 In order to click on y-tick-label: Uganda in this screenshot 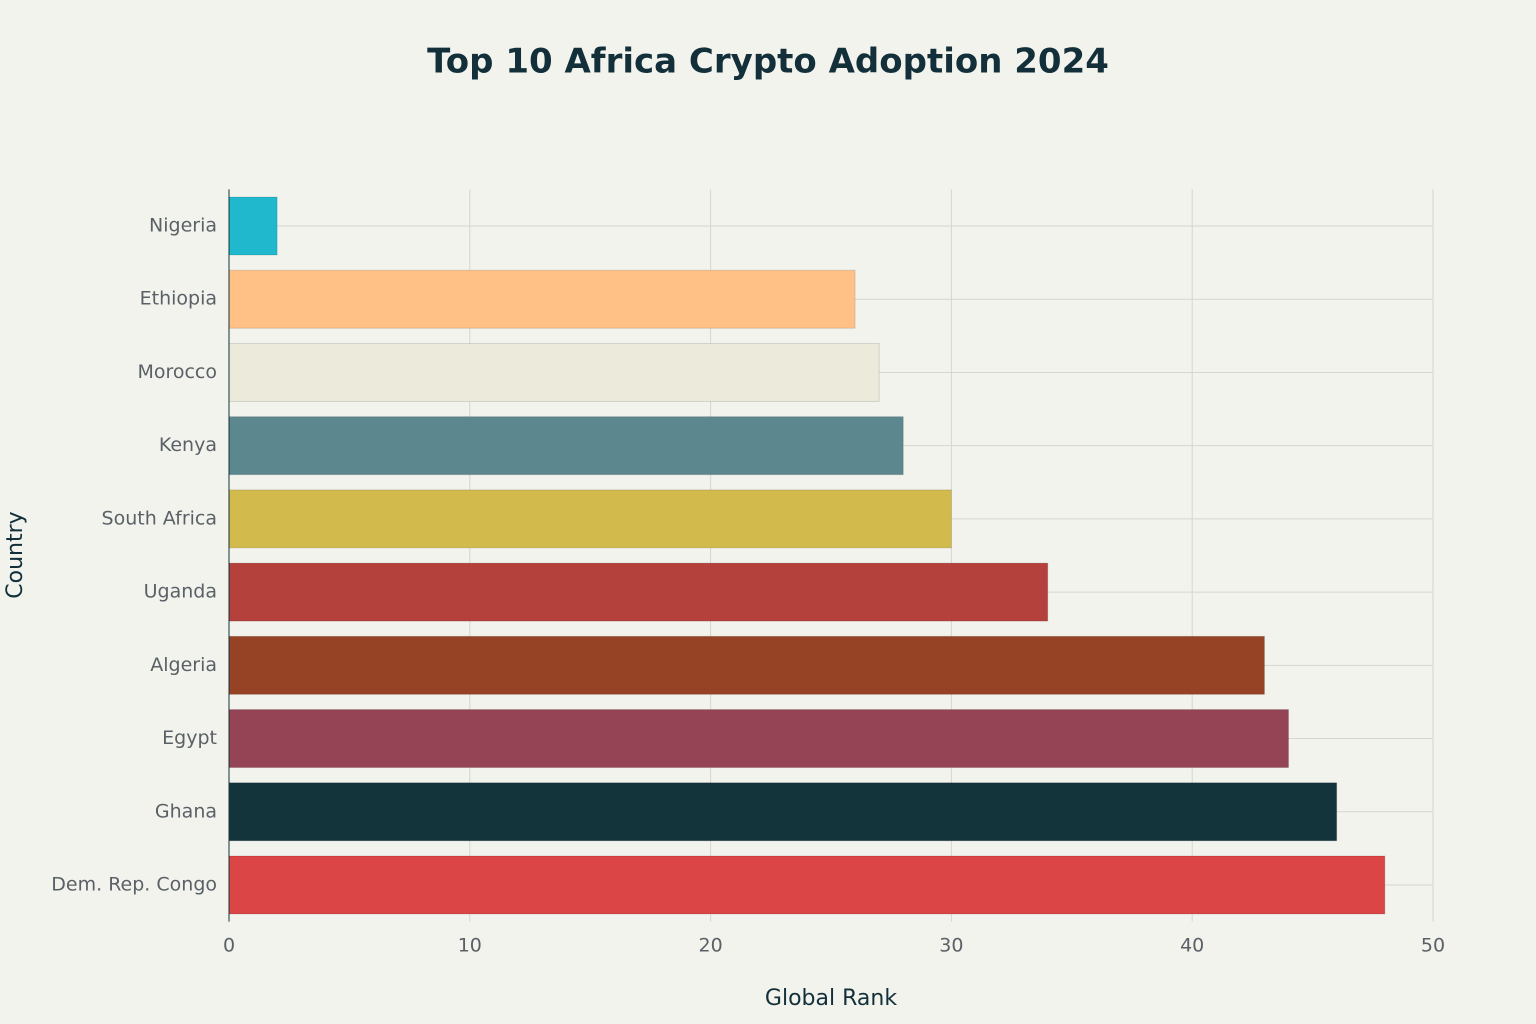, I will do `click(180, 592)`.